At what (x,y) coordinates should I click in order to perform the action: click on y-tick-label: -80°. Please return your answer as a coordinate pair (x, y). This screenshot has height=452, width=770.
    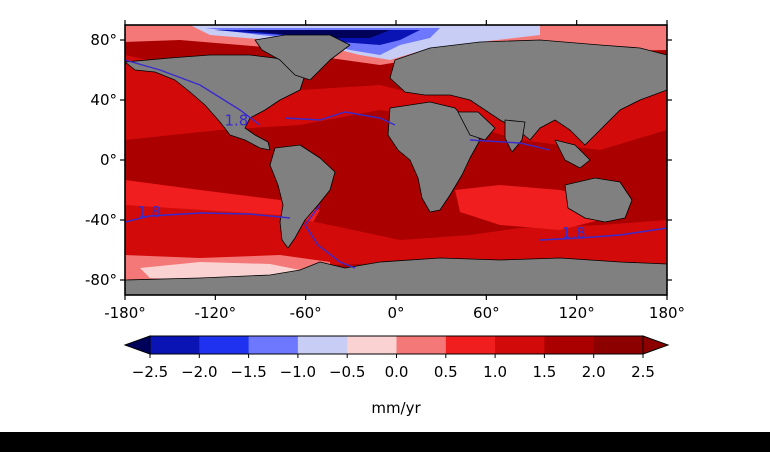
    Looking at the image, I should click on (101, 280).